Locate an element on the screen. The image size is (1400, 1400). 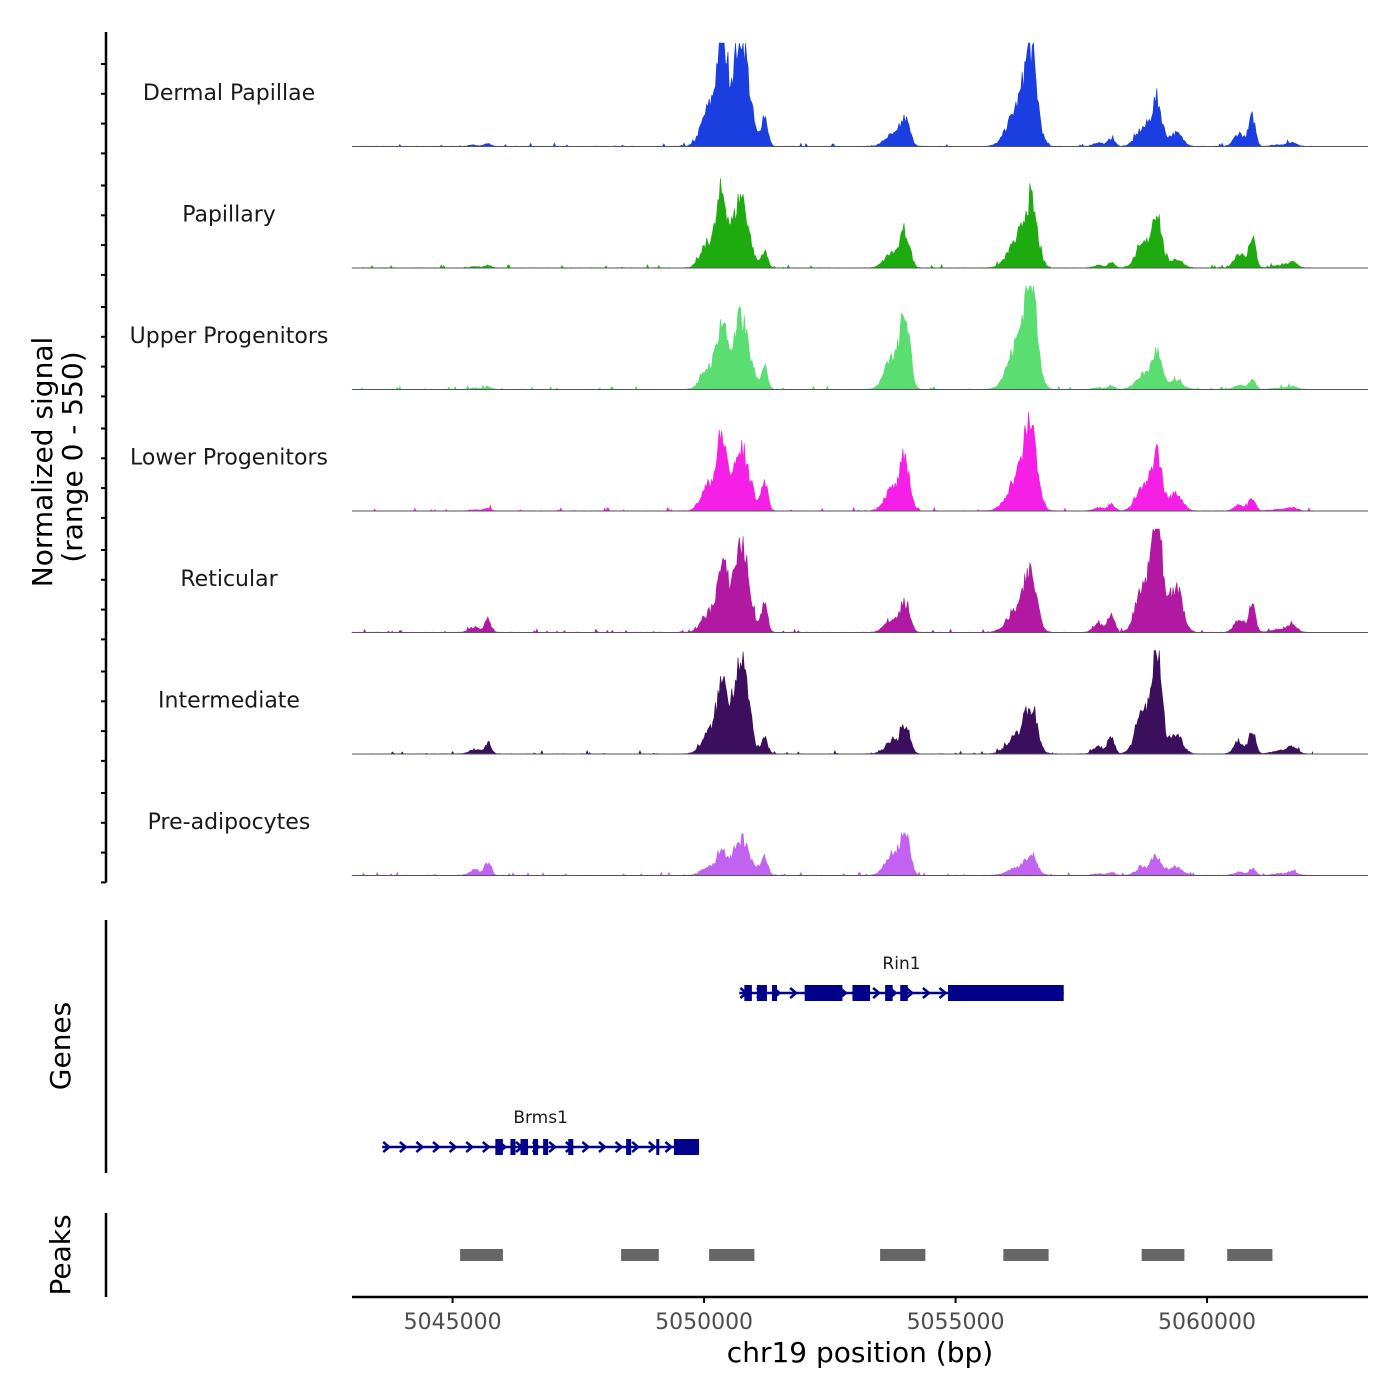
x-tick-label: 5060000 is located at coordinates (1207, 1322).